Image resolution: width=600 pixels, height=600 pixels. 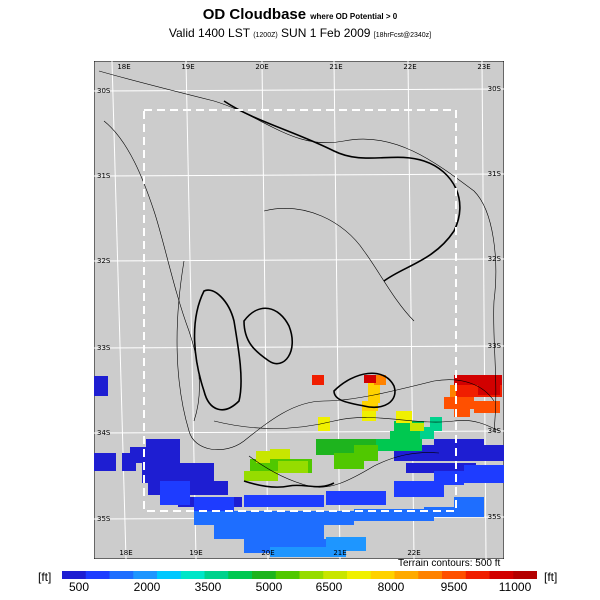 What do you see at coordinates (354, 16) in the screenshot?
I see `map-qualifier: where OD Potential > 0` at bounding box center [354, 16].